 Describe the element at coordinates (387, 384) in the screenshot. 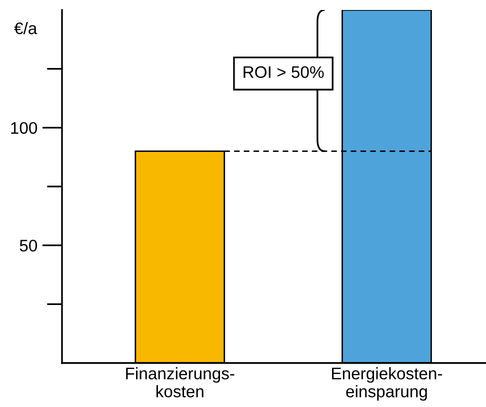

I see `x-tick-label: Energiekosten- einsparung` at that location.